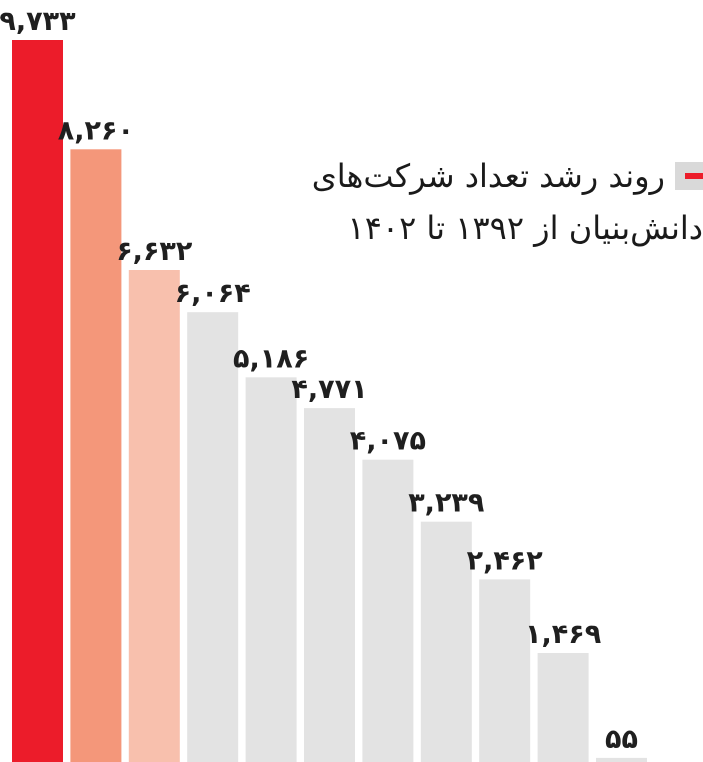  Describe the element at coordinates (213, 293) in the screenshot. I see `value-label-4: ۶,۰۶۴` at that location.